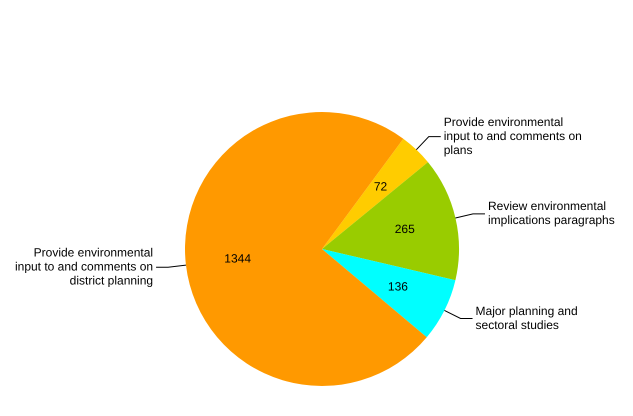  Describe the element at coordinates (551, 213) in the screenshot. I see `slice-label: Review environmental implications paragraphs` at that location.